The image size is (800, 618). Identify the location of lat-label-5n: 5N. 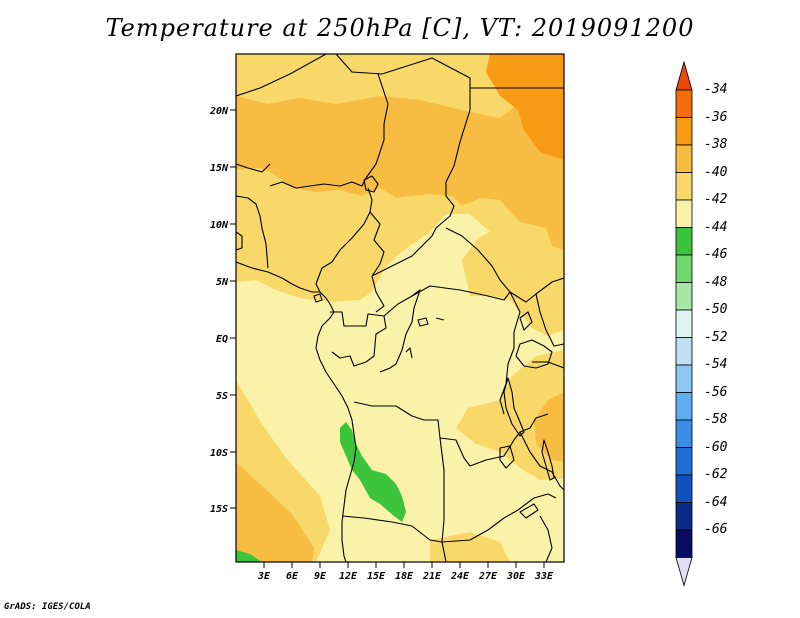
(222, 282).